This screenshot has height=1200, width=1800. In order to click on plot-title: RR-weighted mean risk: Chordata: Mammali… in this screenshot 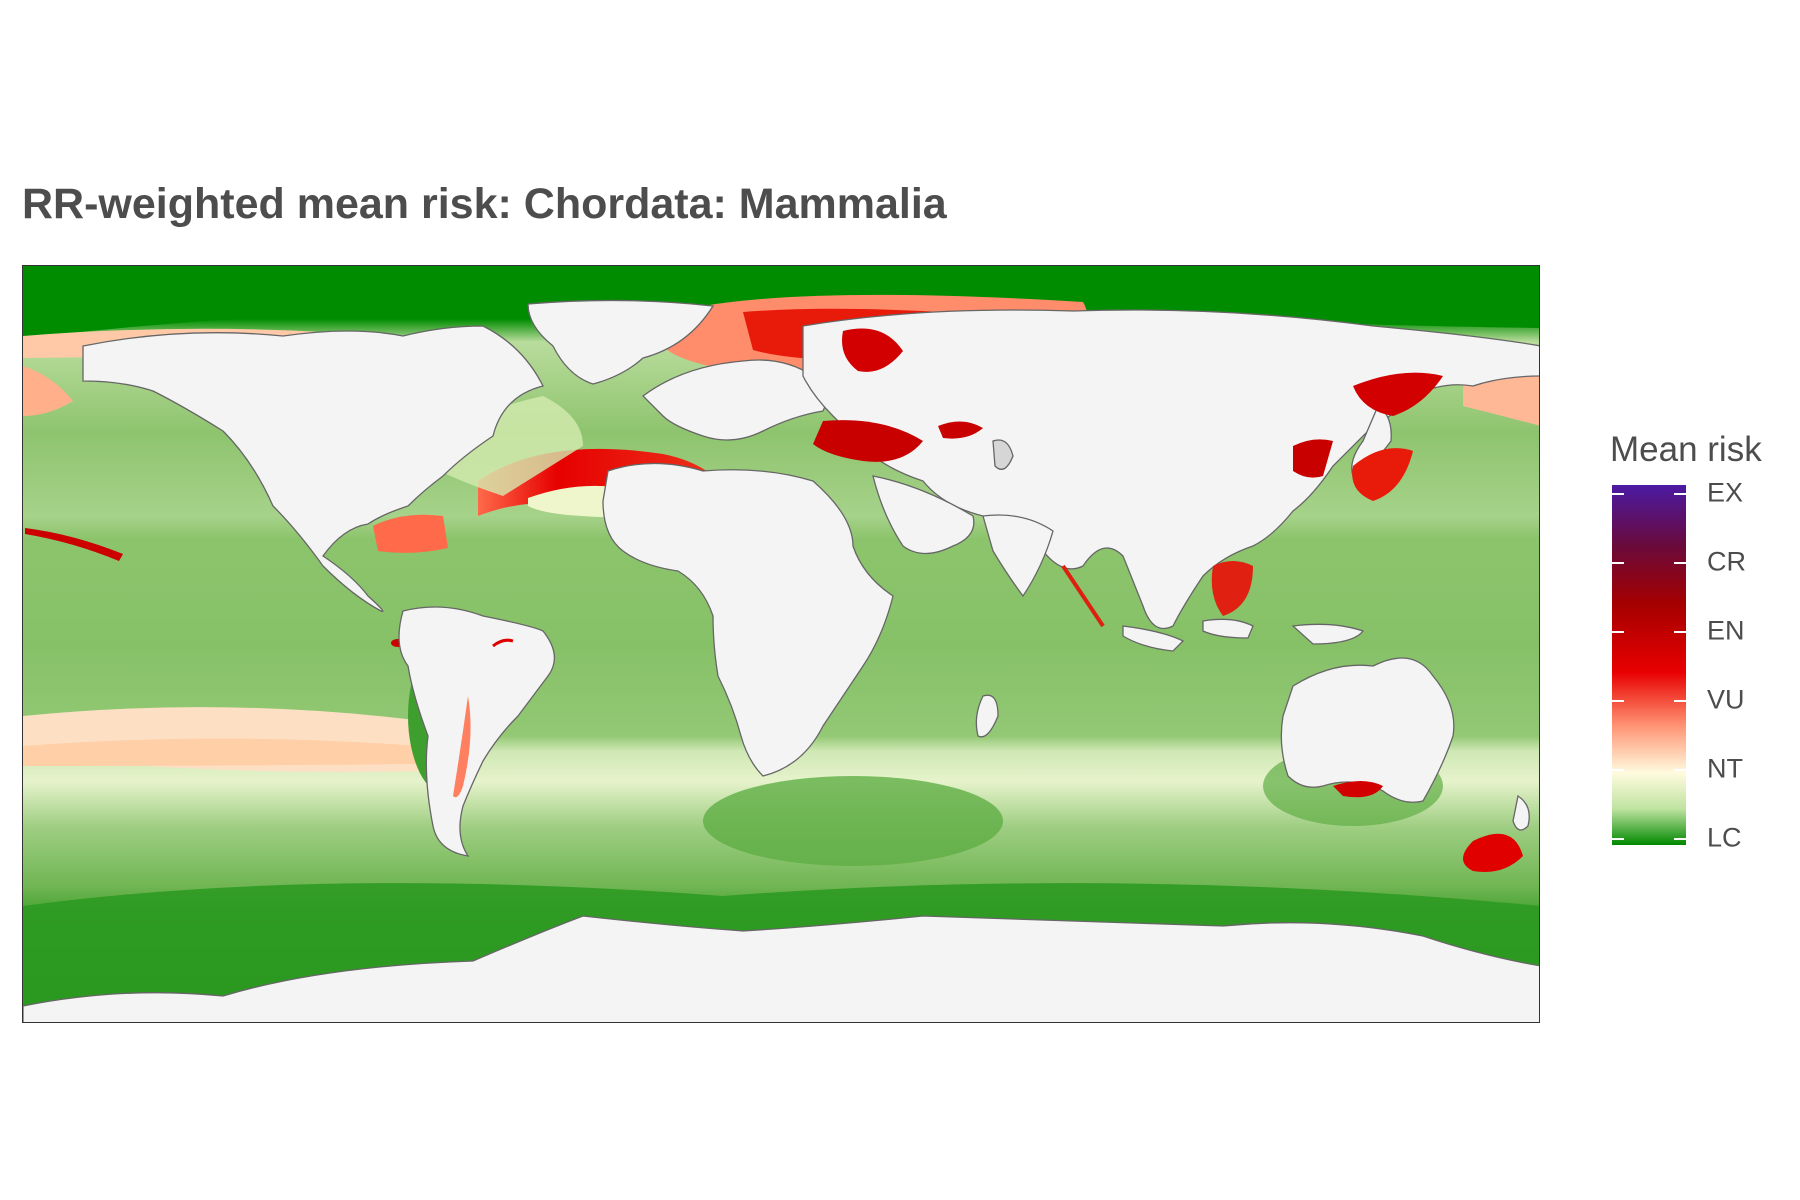, I will do `click(484, 204)`.